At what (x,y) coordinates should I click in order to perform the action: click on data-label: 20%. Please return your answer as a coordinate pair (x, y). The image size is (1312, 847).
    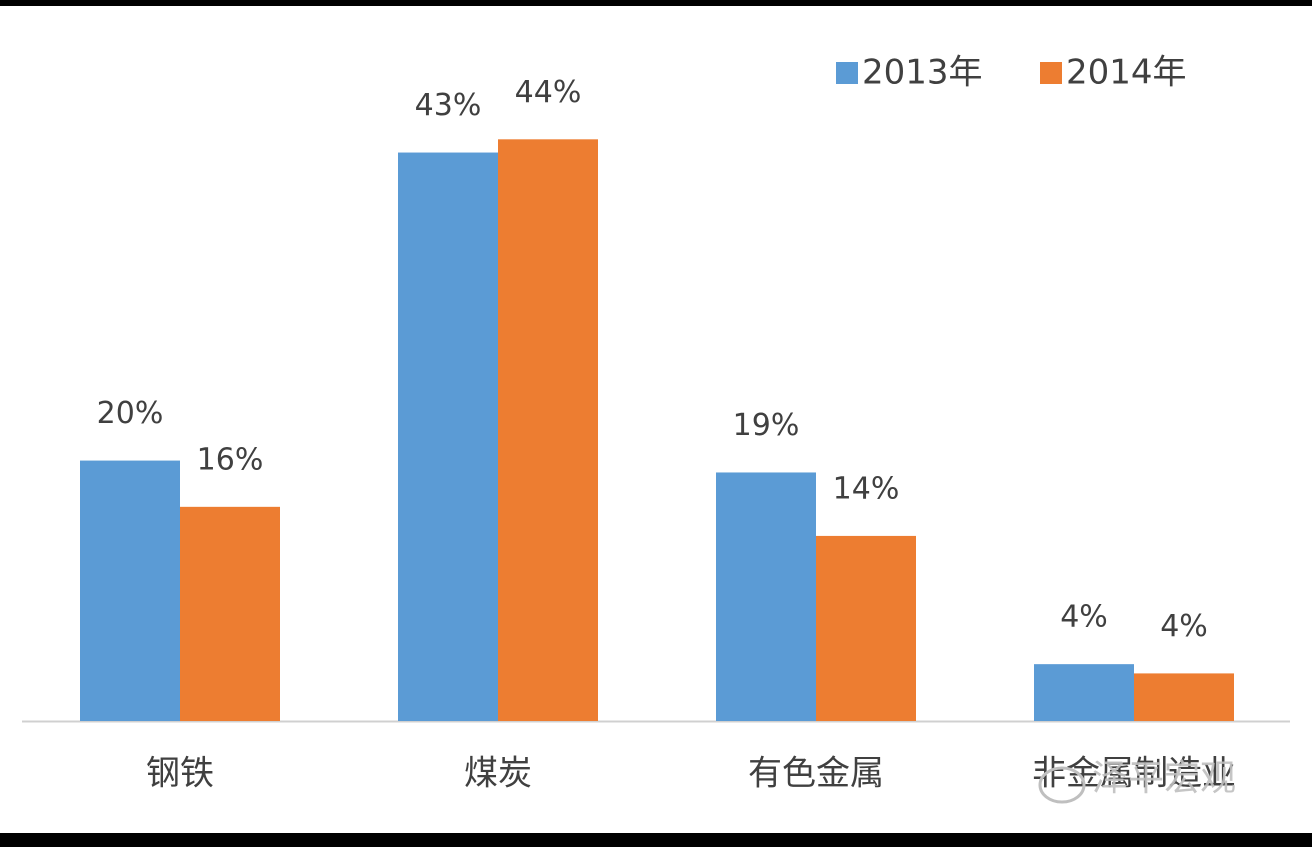
    Looking at the image, I should click on (130, 413).